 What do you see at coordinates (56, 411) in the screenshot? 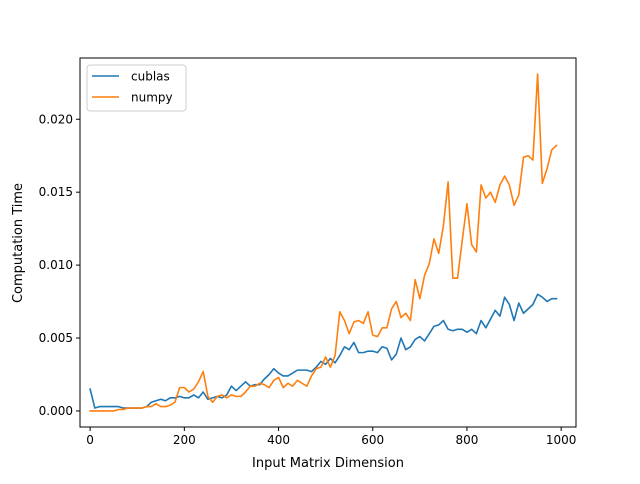
I see `y-tick-label: 0.000` at bounding box center [56, 411].